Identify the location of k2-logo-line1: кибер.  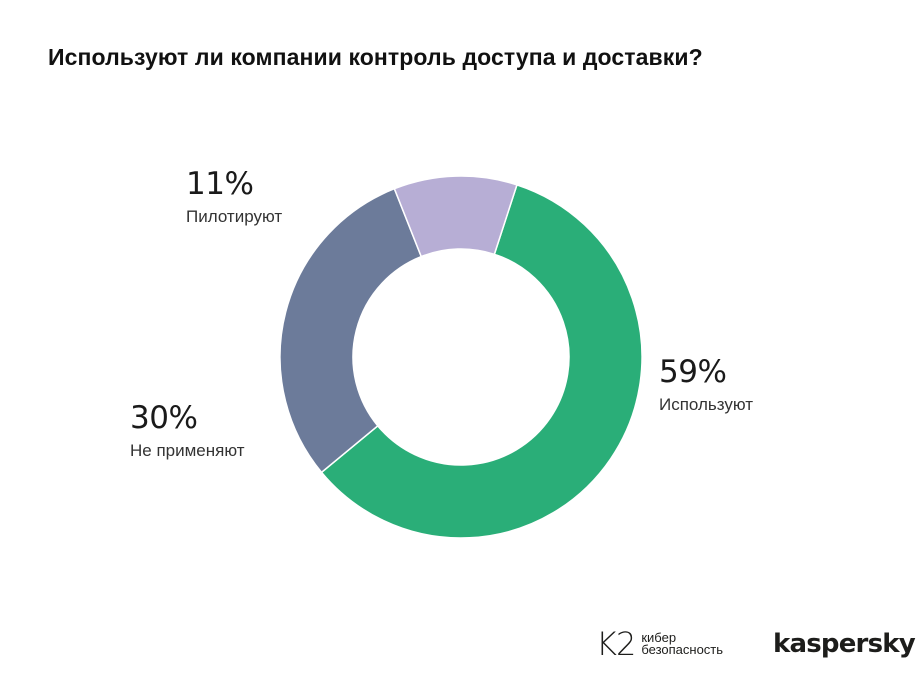
(659, 637).